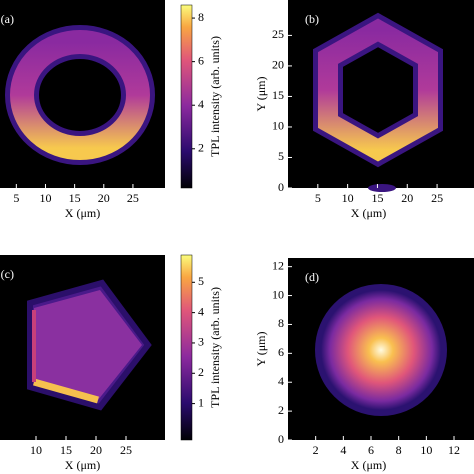 The image size is (474, 474). What do you see at coordinates (454, 450) in the screenshot?
I see `x-tick-label: 12` at bounding box center [454, 450].